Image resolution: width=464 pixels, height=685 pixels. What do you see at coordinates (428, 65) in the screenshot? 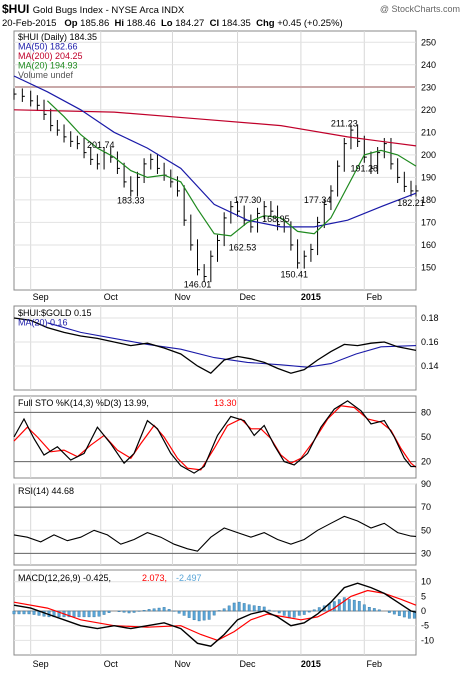
I see `y-tick-label-0-240: 240` at bounding box center [428, 65].